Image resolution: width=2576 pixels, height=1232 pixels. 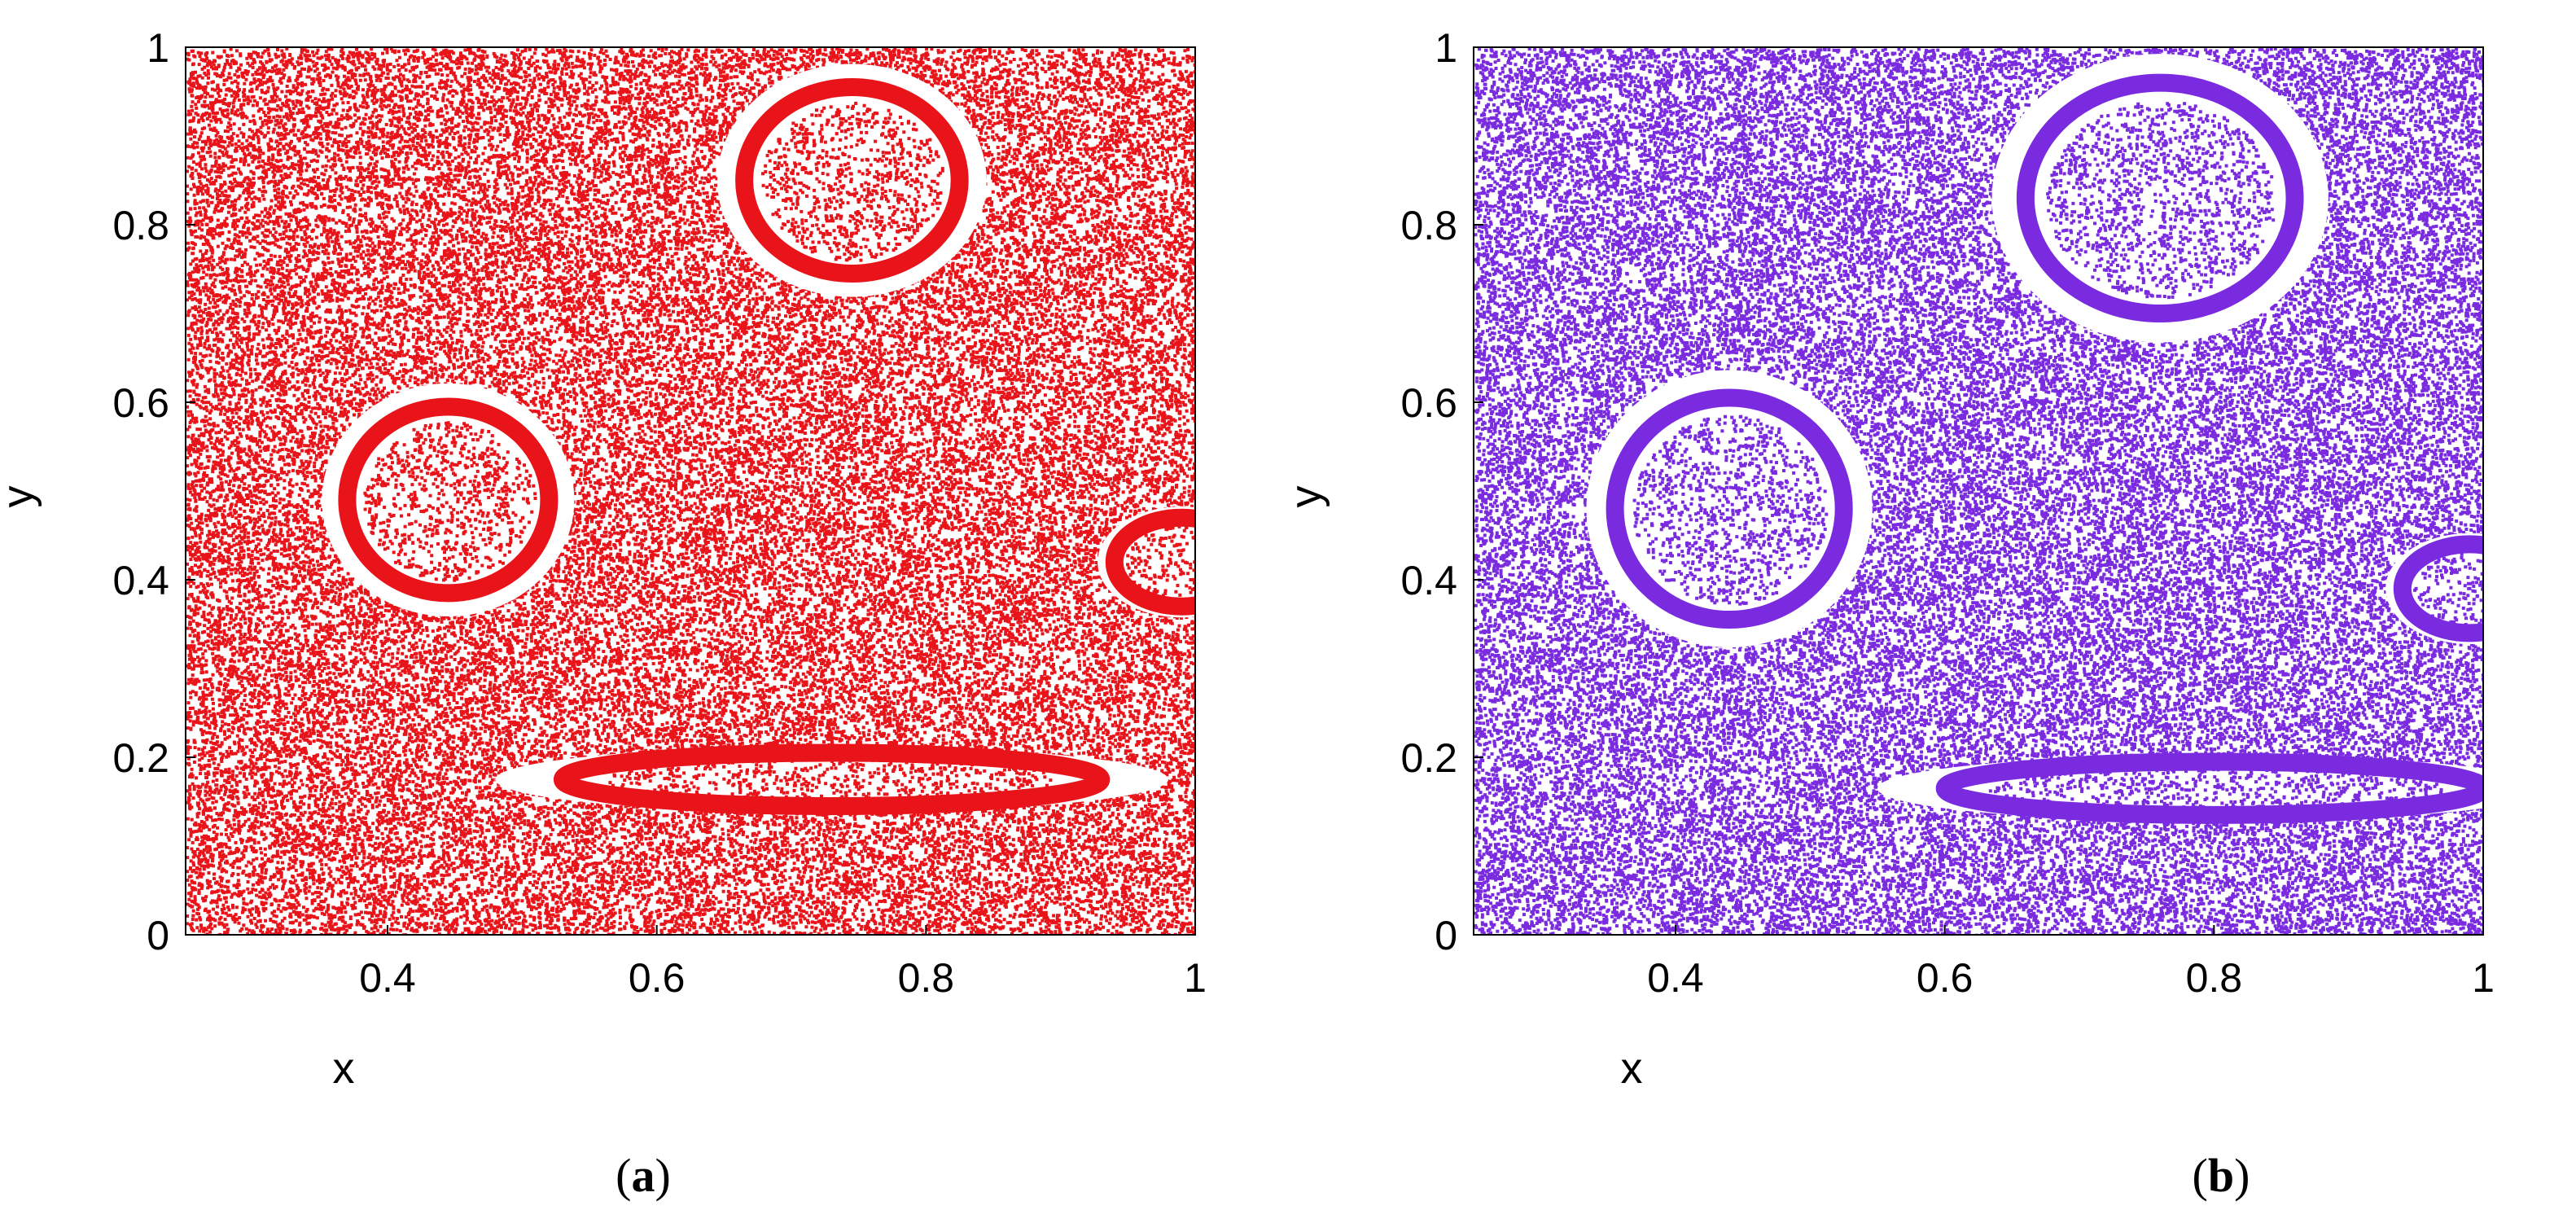 What do you see at coordinates (2221, 1175) in the screenshot?
I see `panel-b-caption: (b)` at bounding box center [2221, 1175].